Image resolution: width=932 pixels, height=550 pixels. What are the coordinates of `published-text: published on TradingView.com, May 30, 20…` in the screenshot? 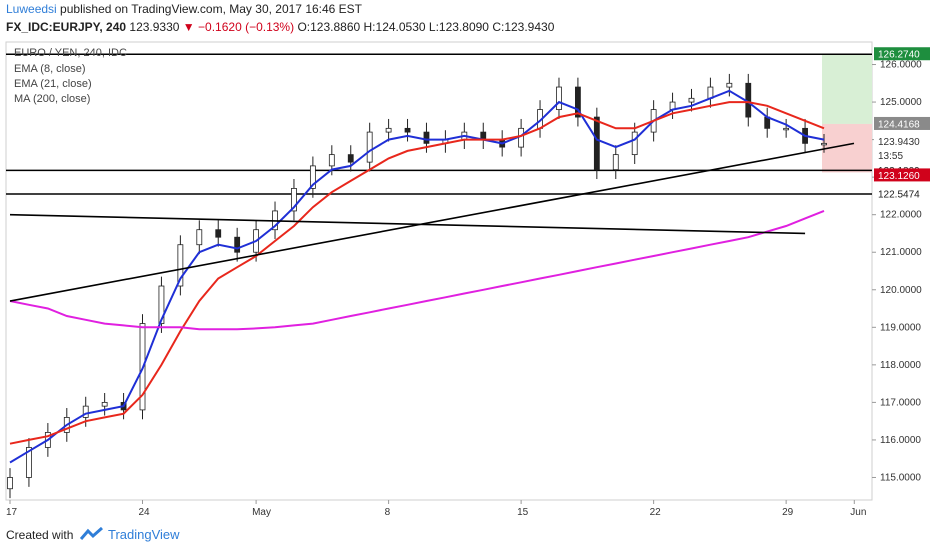 It's located at (211, 9).